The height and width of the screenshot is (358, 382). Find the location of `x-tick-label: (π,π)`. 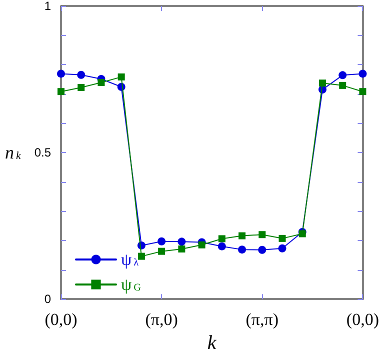

x-tick-label: (π,π) is located at coordinates (262, 320).